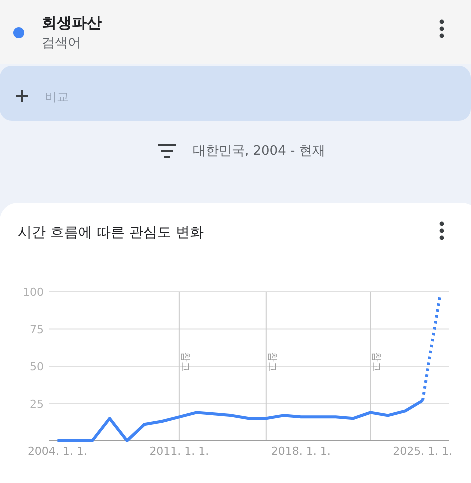 The width and height of the screenshot is (471, 483). What do you see at coordinates (37, 404) in the screenshot?
I see `y-tick-label: 25` at bounding box center [37, 404].